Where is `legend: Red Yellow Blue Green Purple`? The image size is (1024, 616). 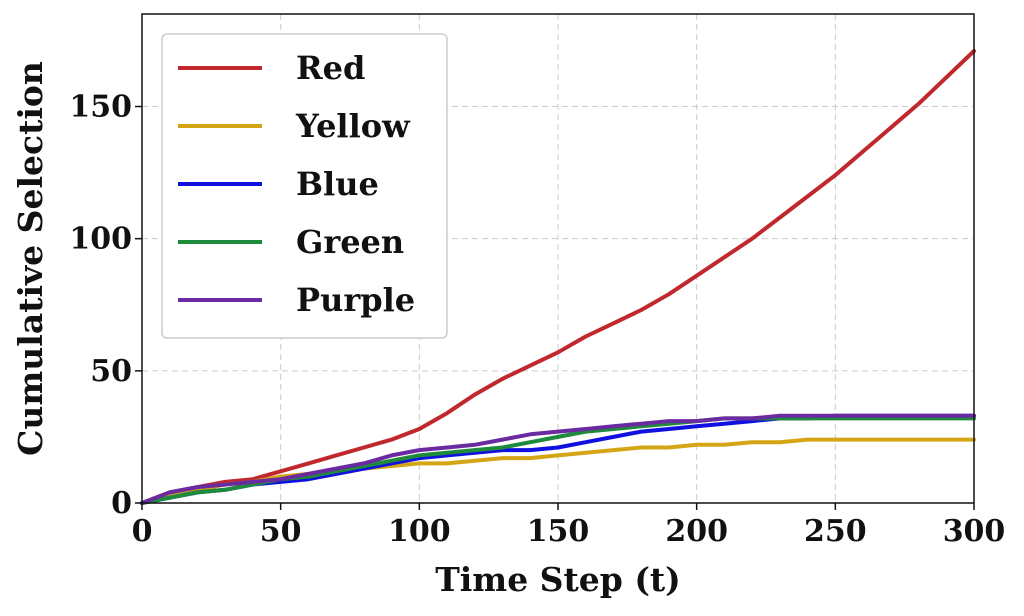 legend: Red Yellow Blue Green Purple is located at coordinates (304, 186).